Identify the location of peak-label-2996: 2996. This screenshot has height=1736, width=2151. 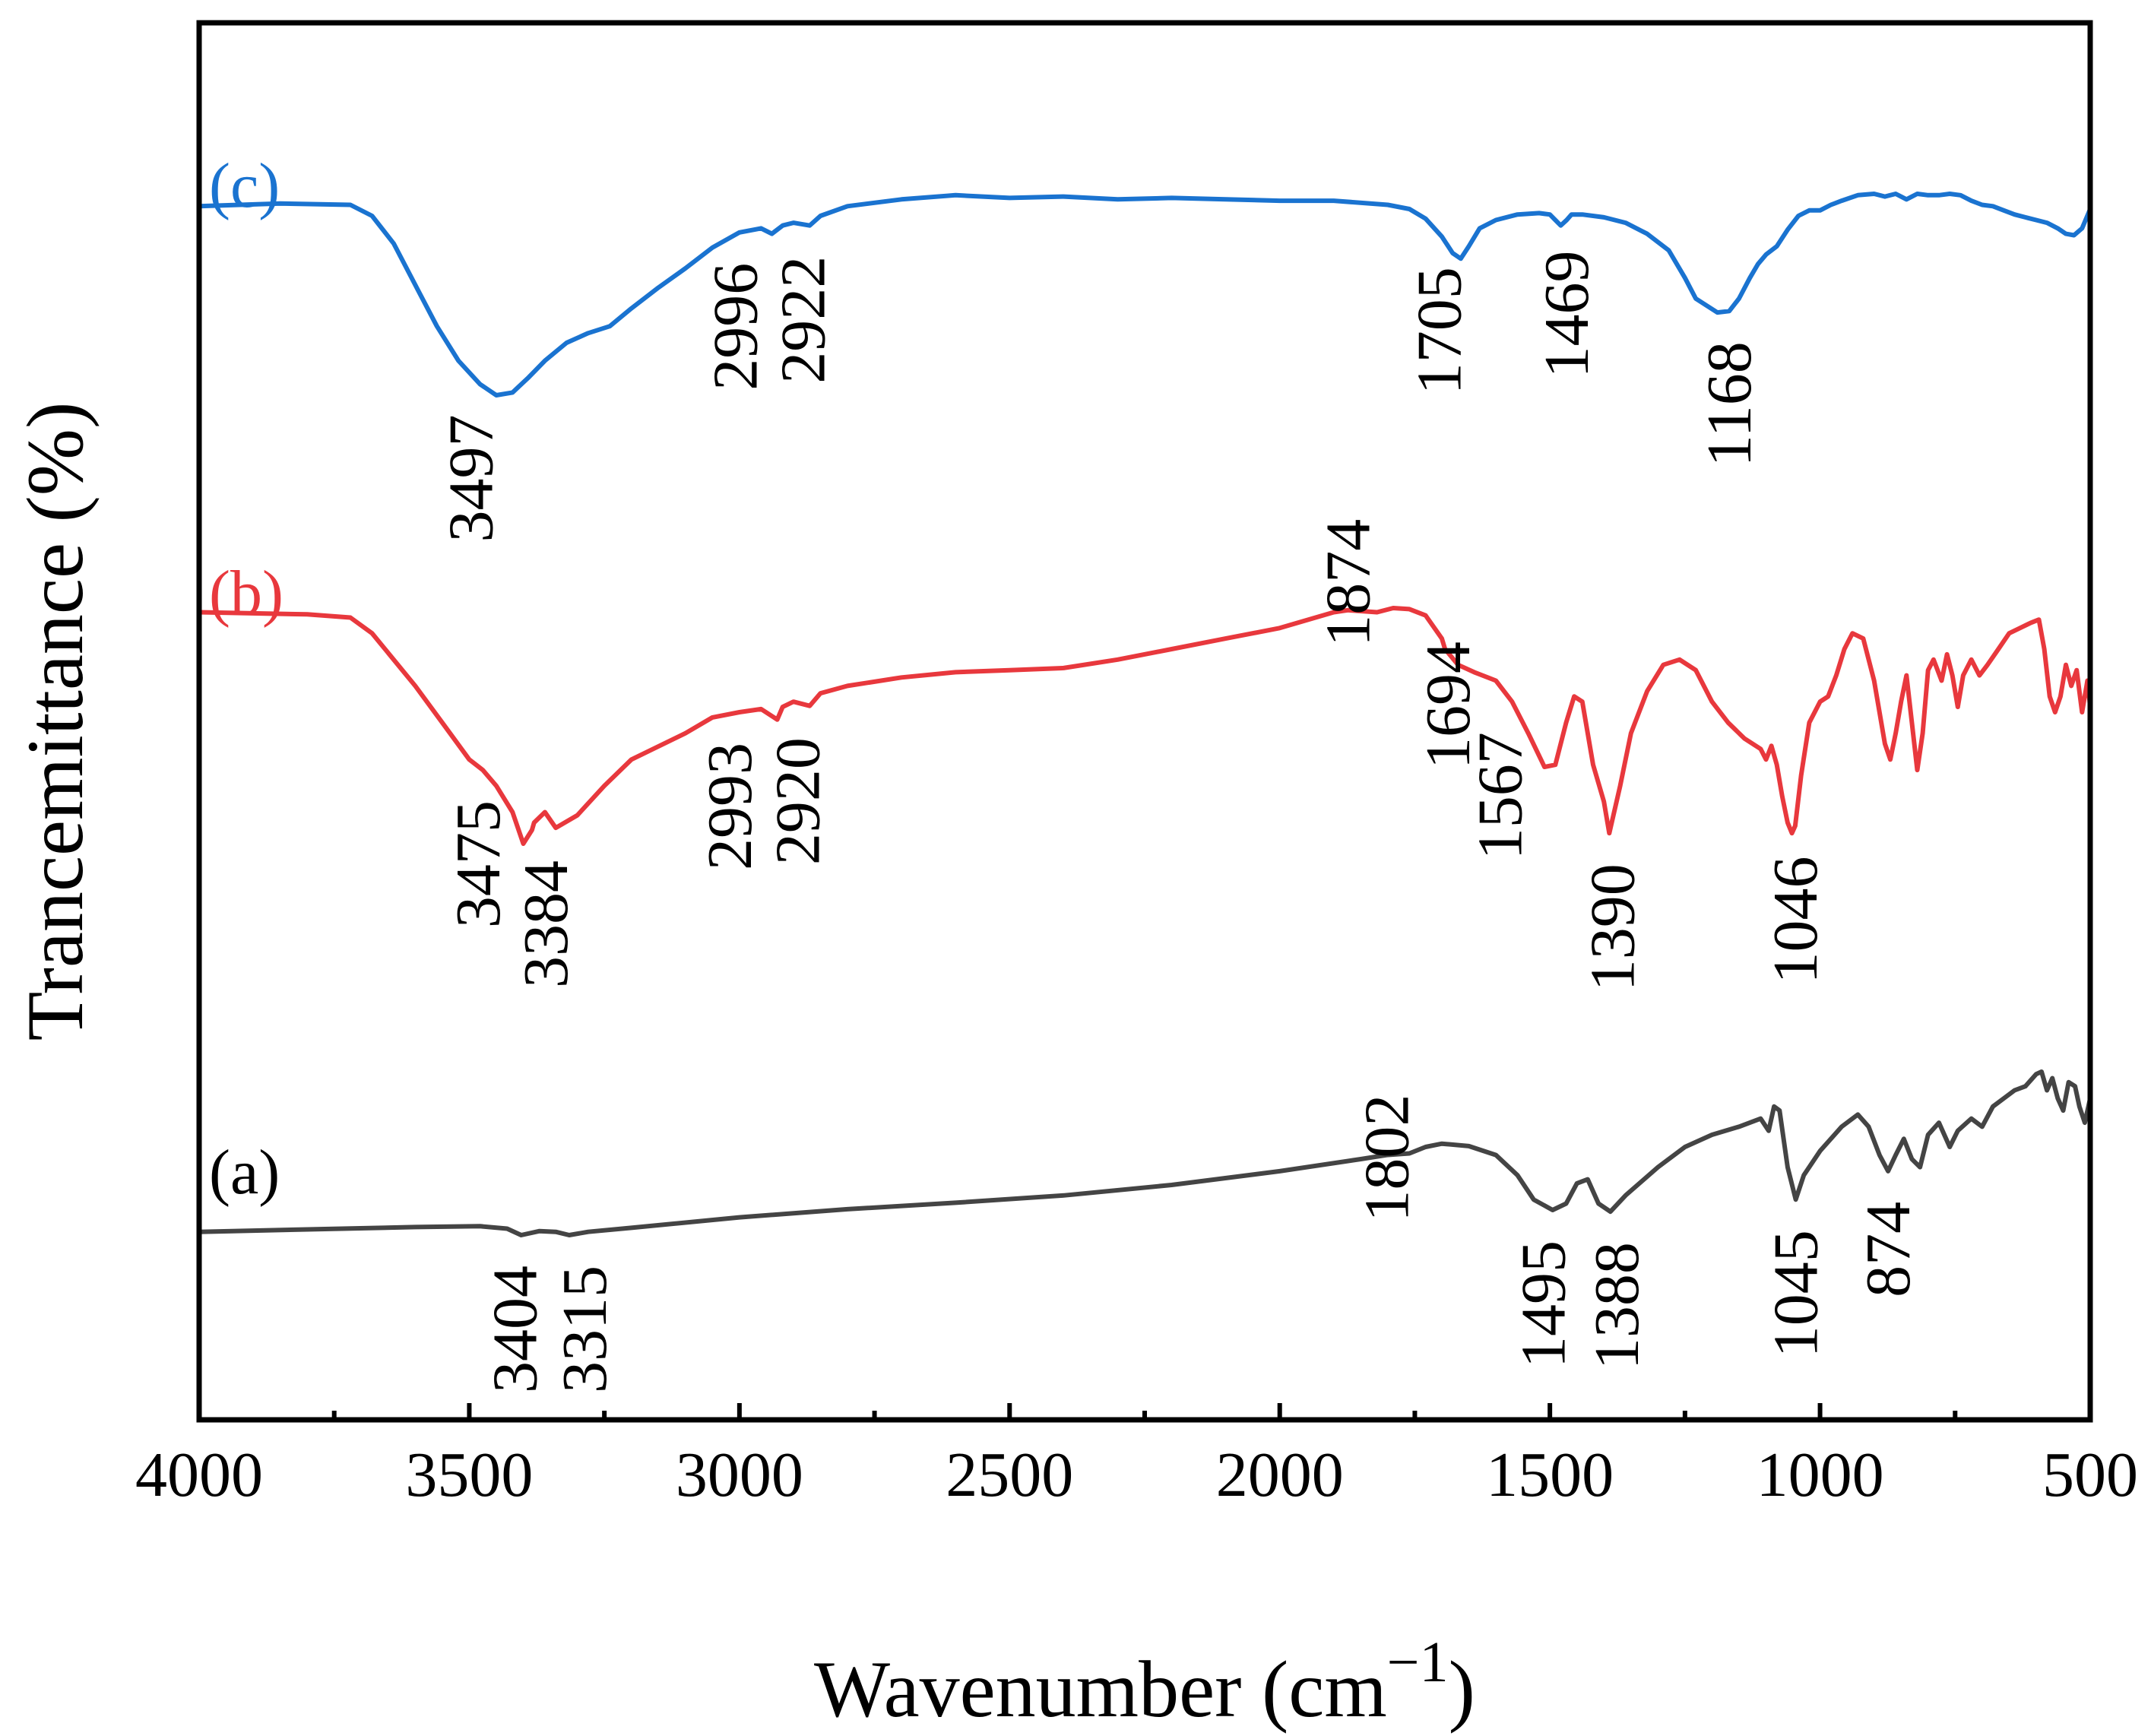
(736, 327).